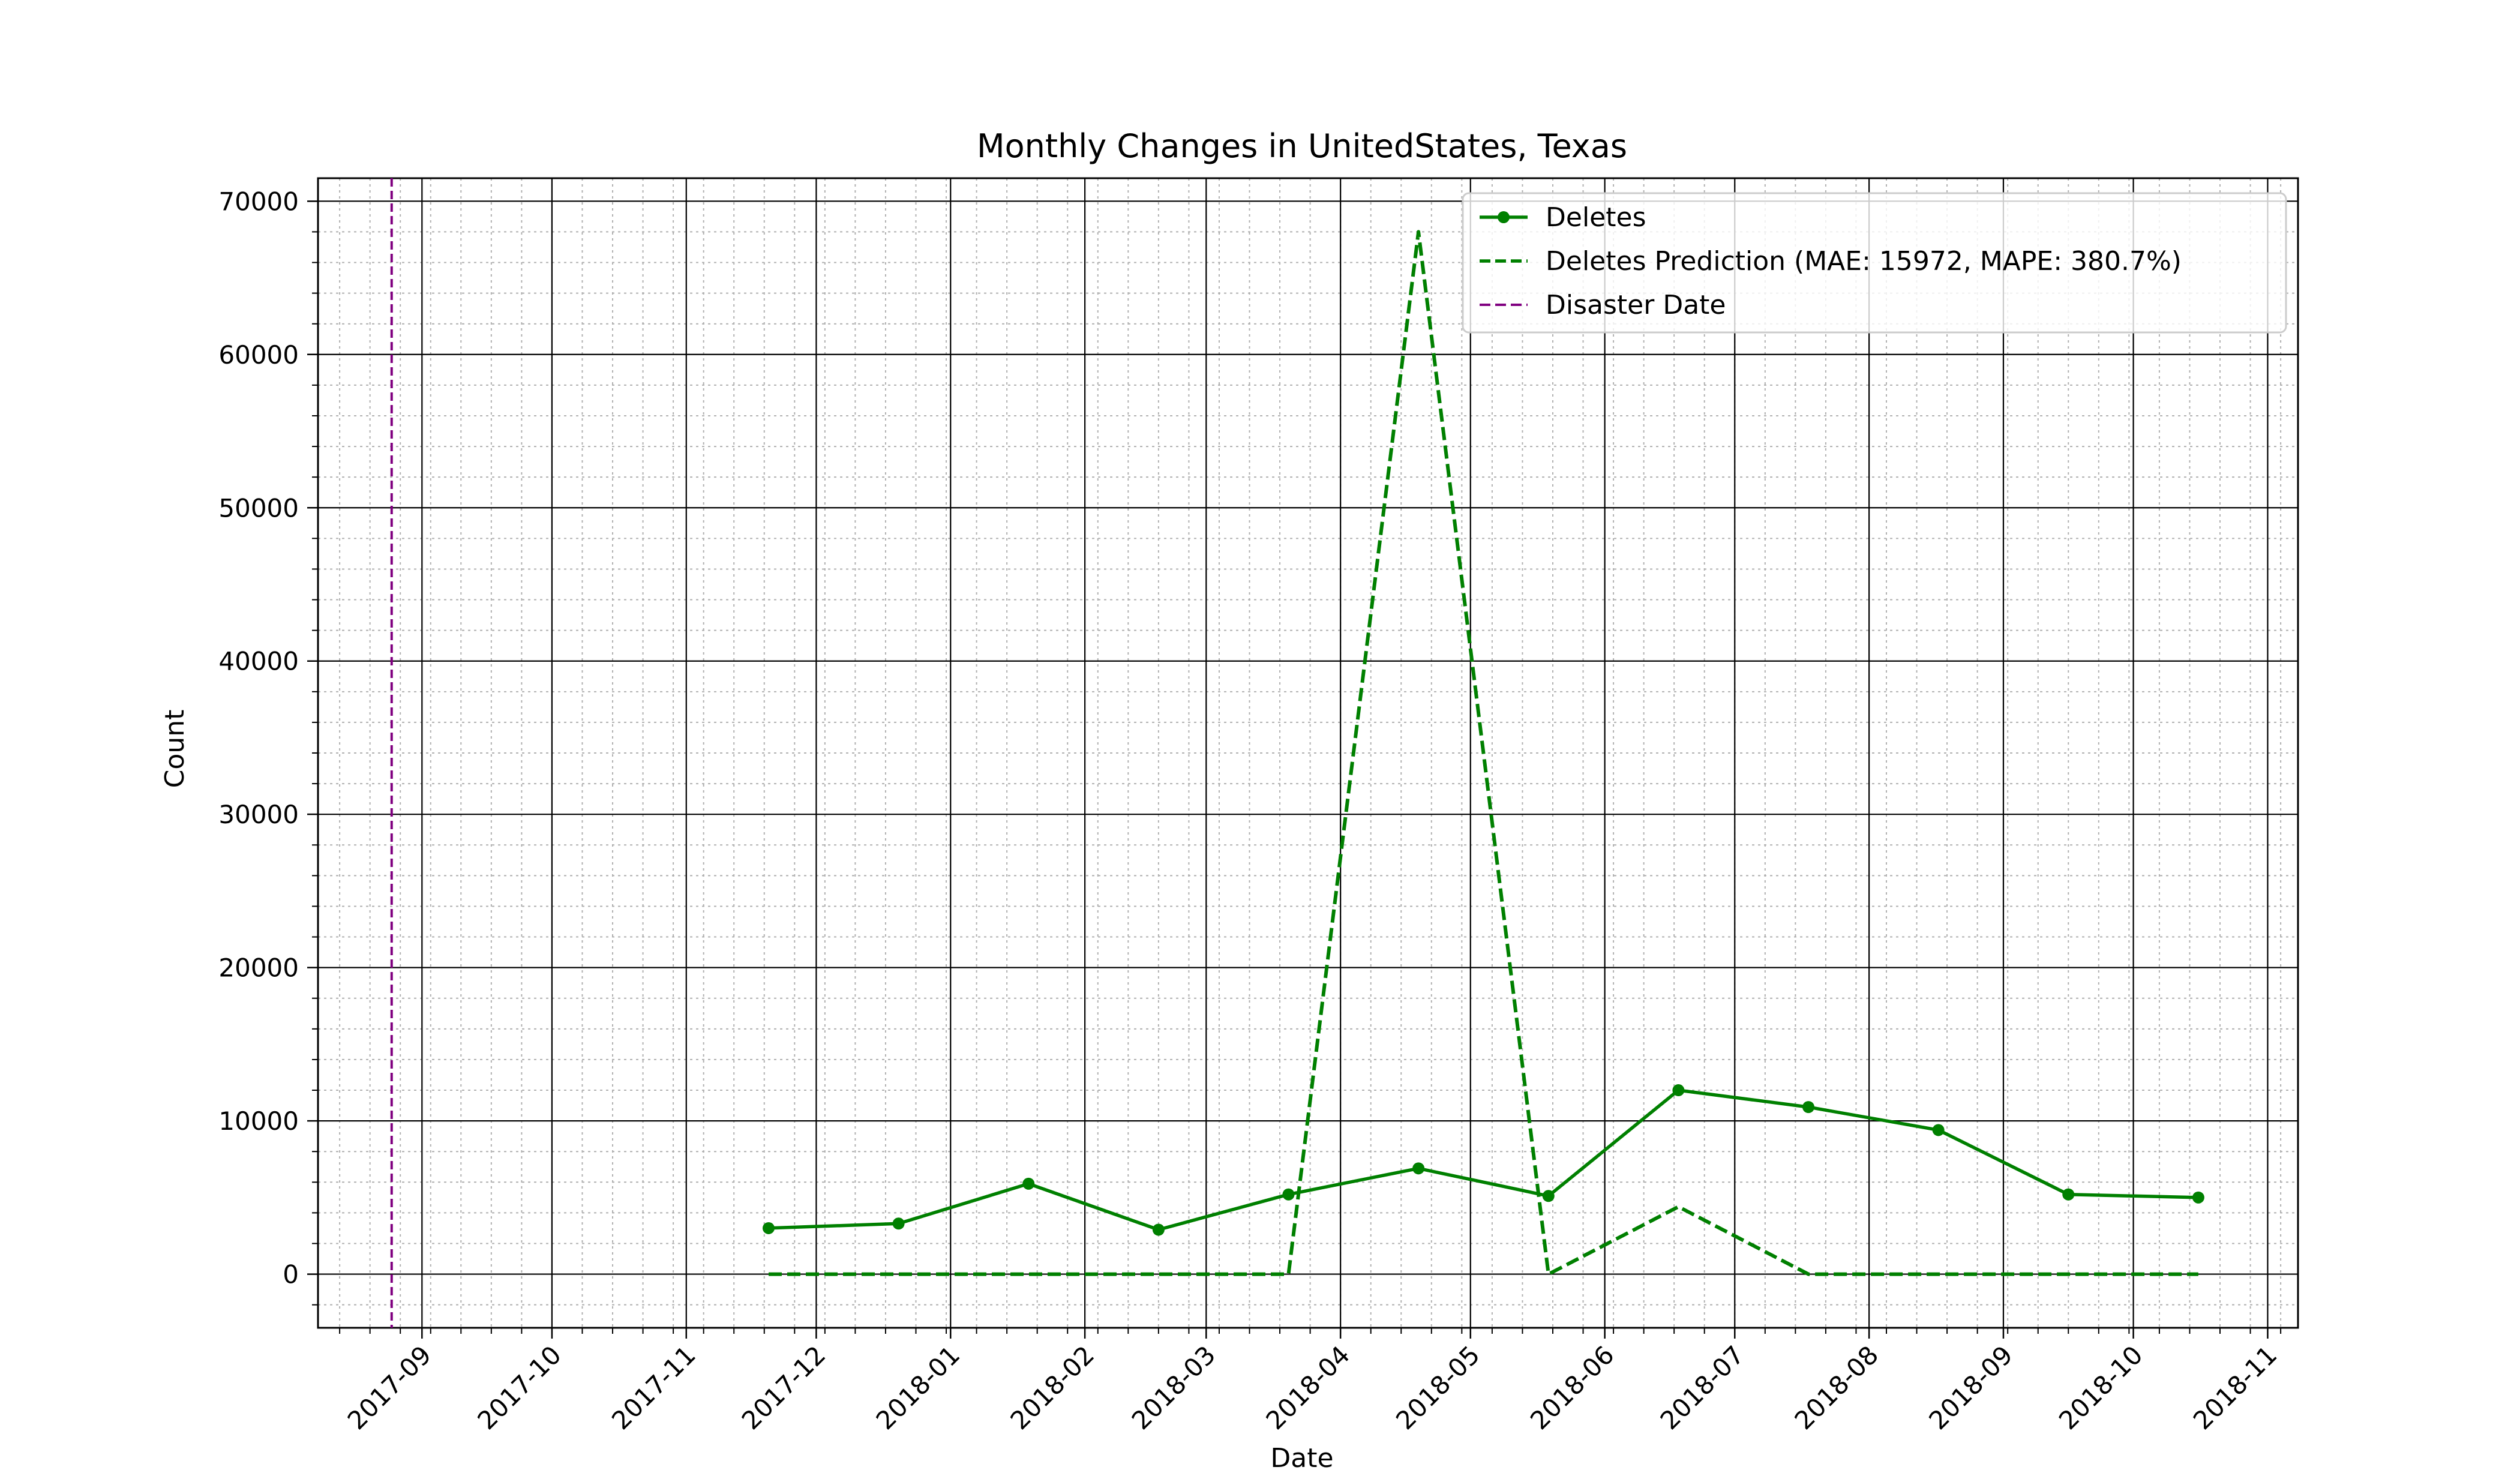  What do you see at coordinates (258, 661) in the screenshot?
I see `y-tick-label: 40000` at bounding box center [258, 661].